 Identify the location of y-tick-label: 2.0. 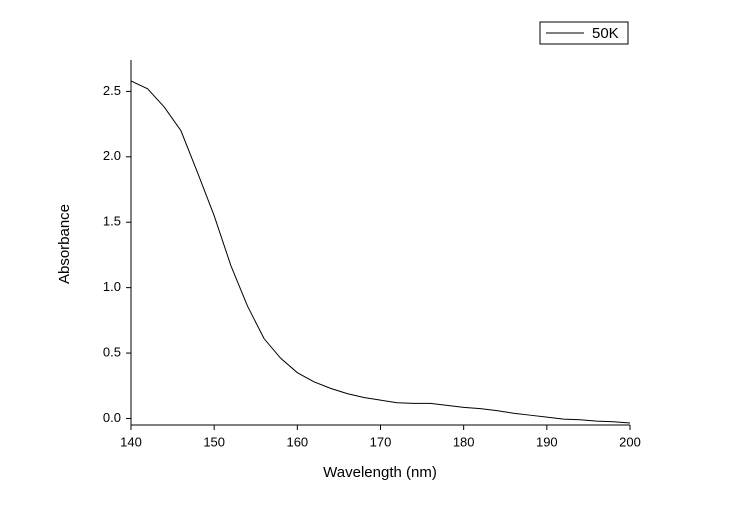
(112, 155).